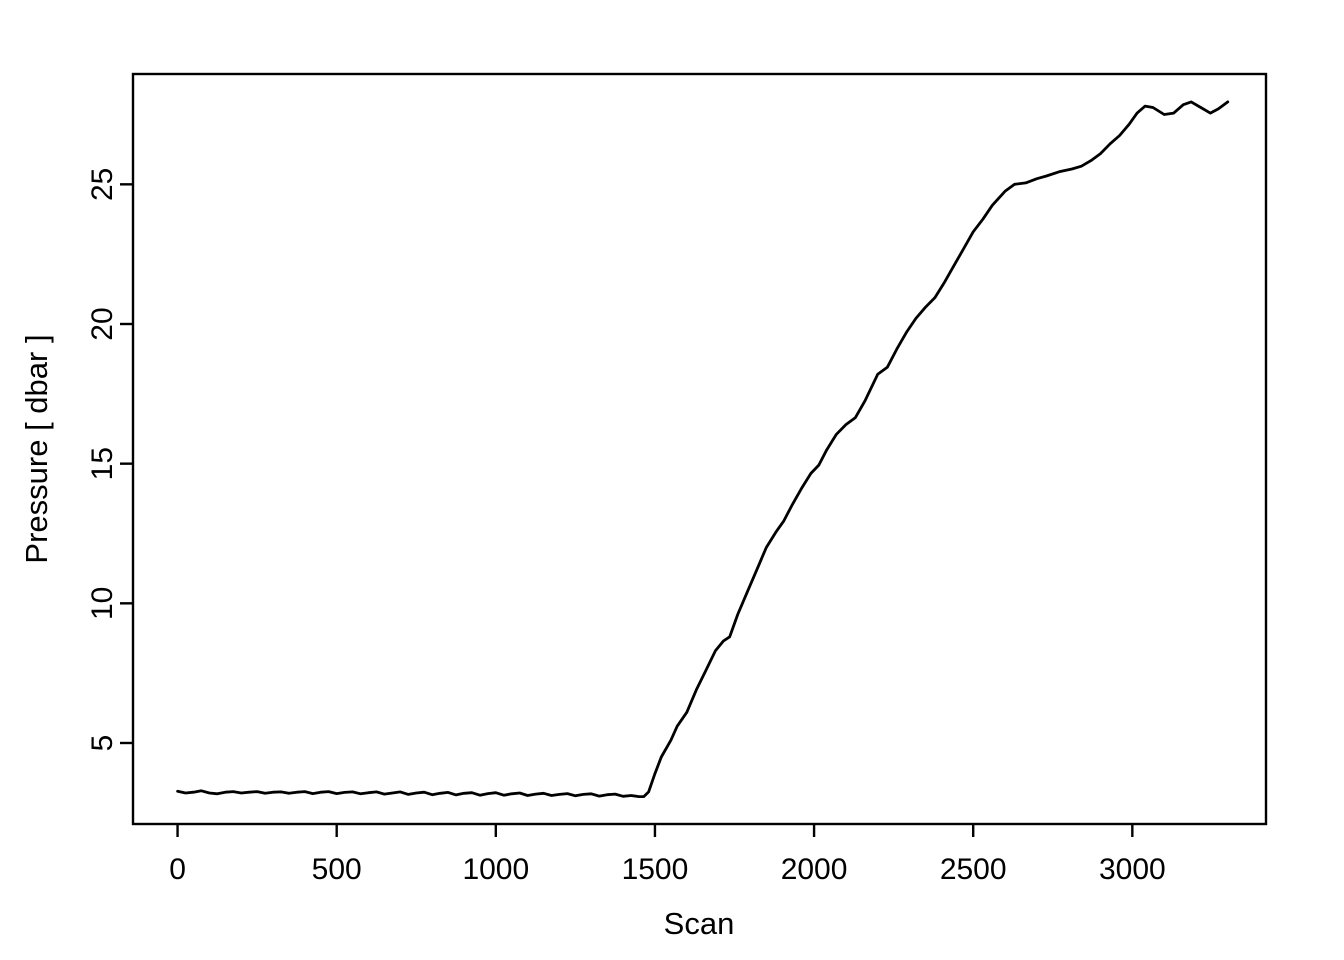 The width and height of the screenshot is (1344, 960). What do you see at coordinates (177, 869) in the screenshot?
I see `x-axis-tick-label: 0` at bounding box center [177, 869].